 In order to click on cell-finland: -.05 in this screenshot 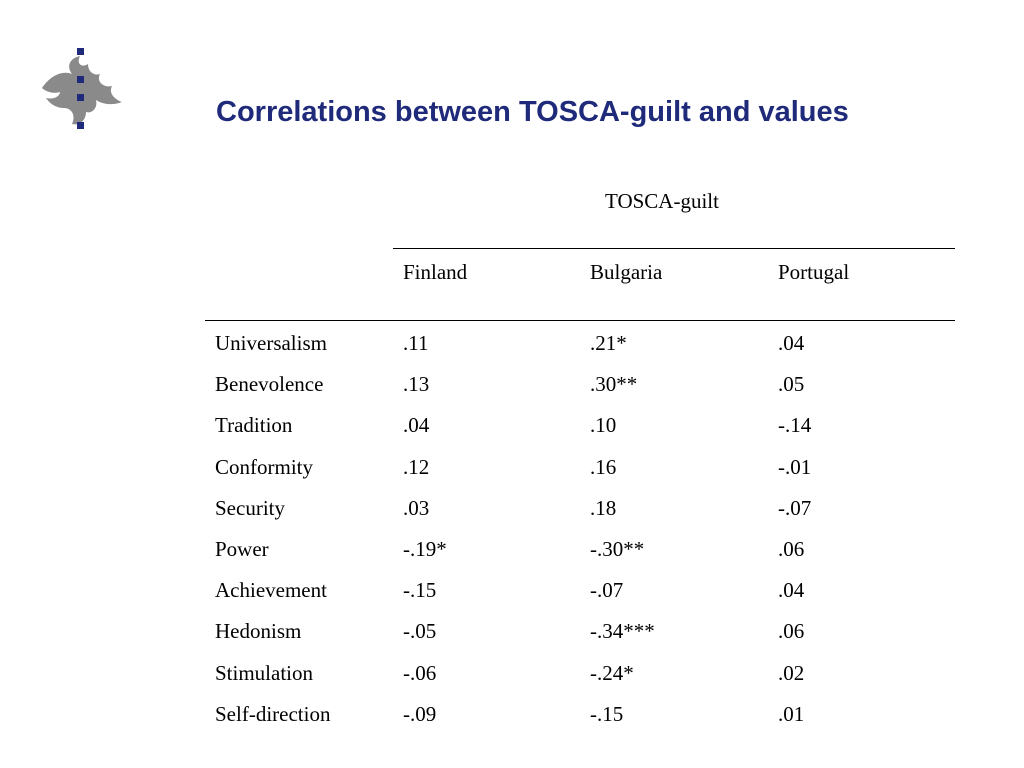, I will do `click(420, 631)`.